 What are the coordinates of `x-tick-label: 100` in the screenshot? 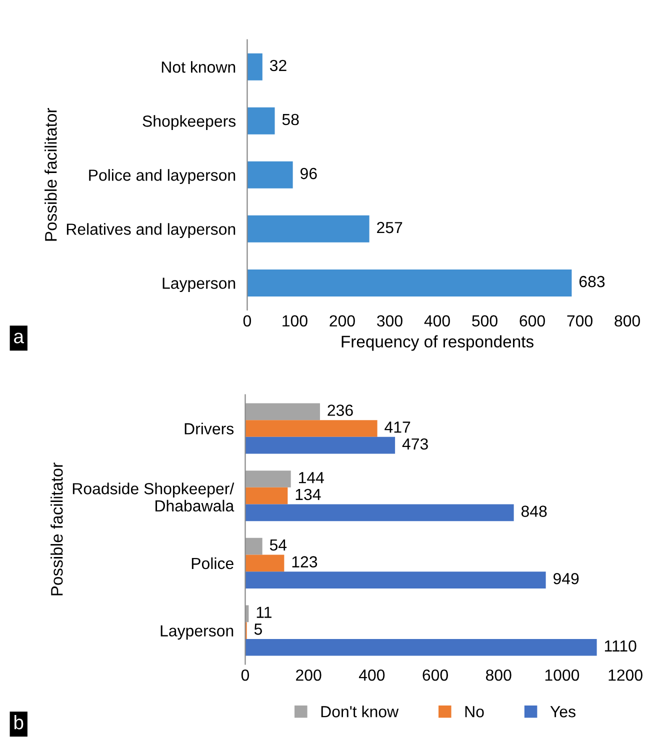 It's located at (295, 321).